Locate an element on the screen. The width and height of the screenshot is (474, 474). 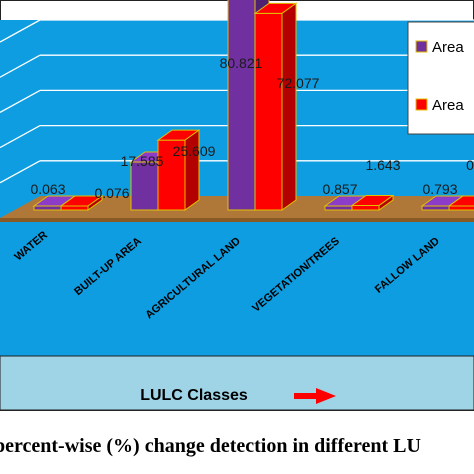
value-label-s1-1: 17.585 is located at coordinates (142, 161).